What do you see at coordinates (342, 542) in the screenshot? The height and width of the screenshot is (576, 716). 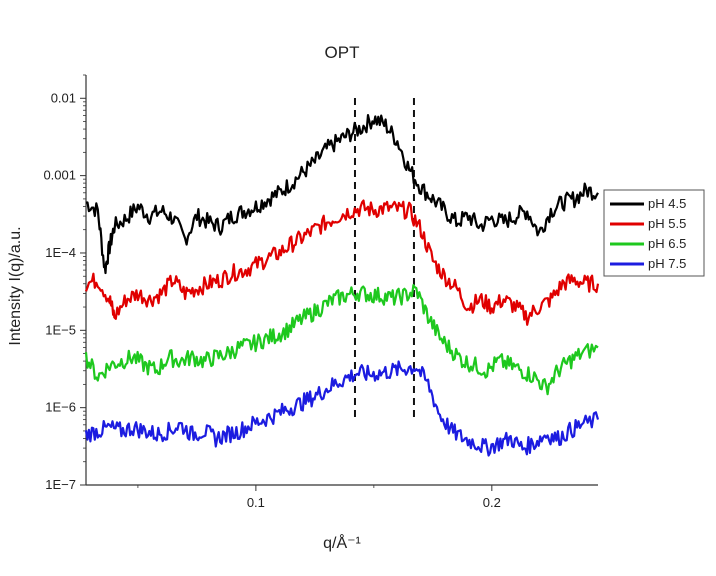 I see `x-axis-label: q/Å⁻¹` at bounding box center [342, 542].